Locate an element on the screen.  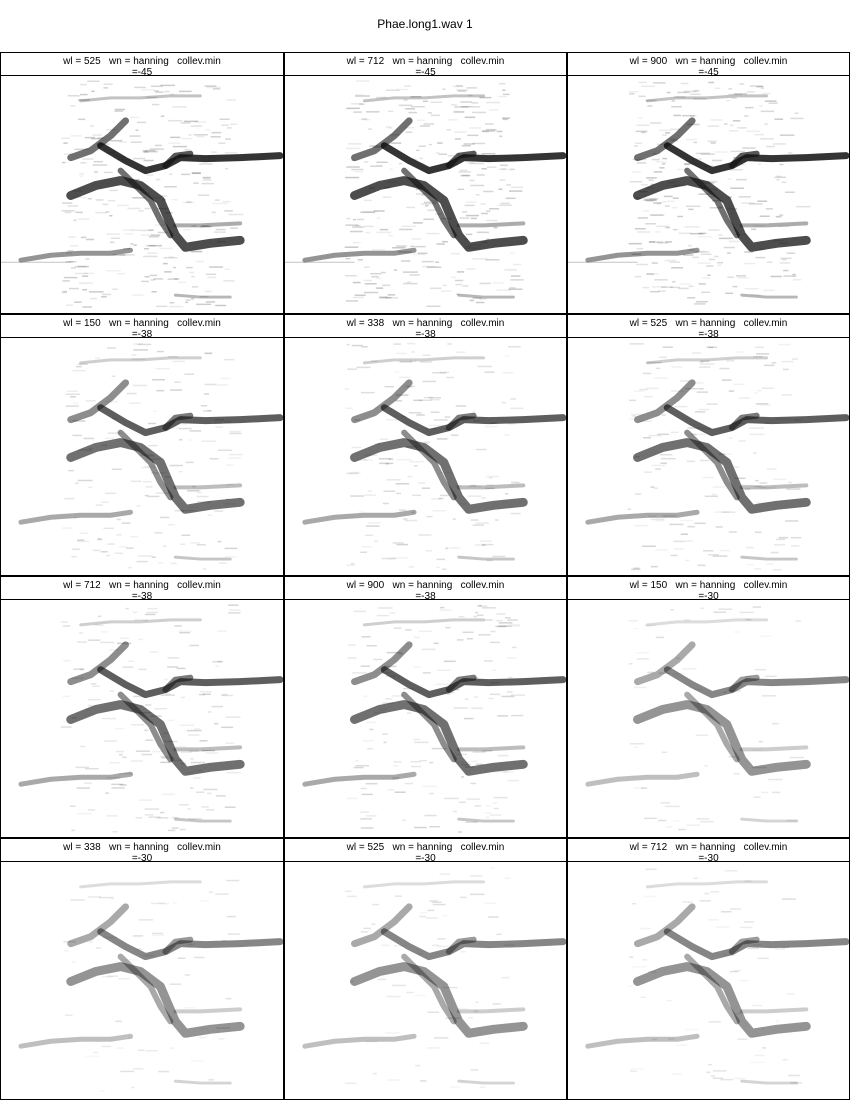
spectrogram-panel: wl = 525 wn = hanning collev.min =-45 is located at coordinates (142, 183).